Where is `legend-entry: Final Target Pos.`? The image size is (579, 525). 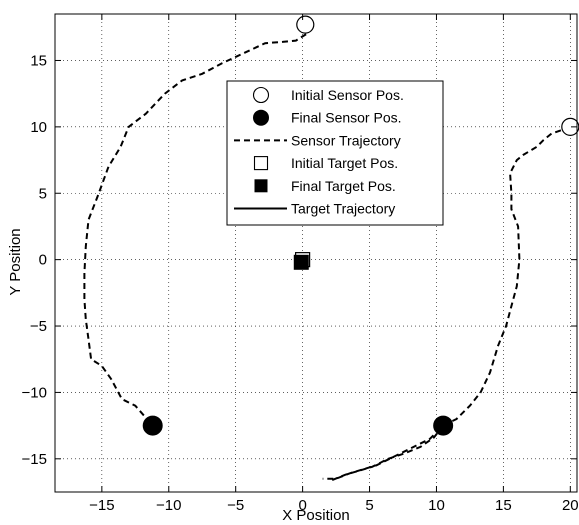
legend-entry: Final Target Pos. is located at coordinates (325, 186).